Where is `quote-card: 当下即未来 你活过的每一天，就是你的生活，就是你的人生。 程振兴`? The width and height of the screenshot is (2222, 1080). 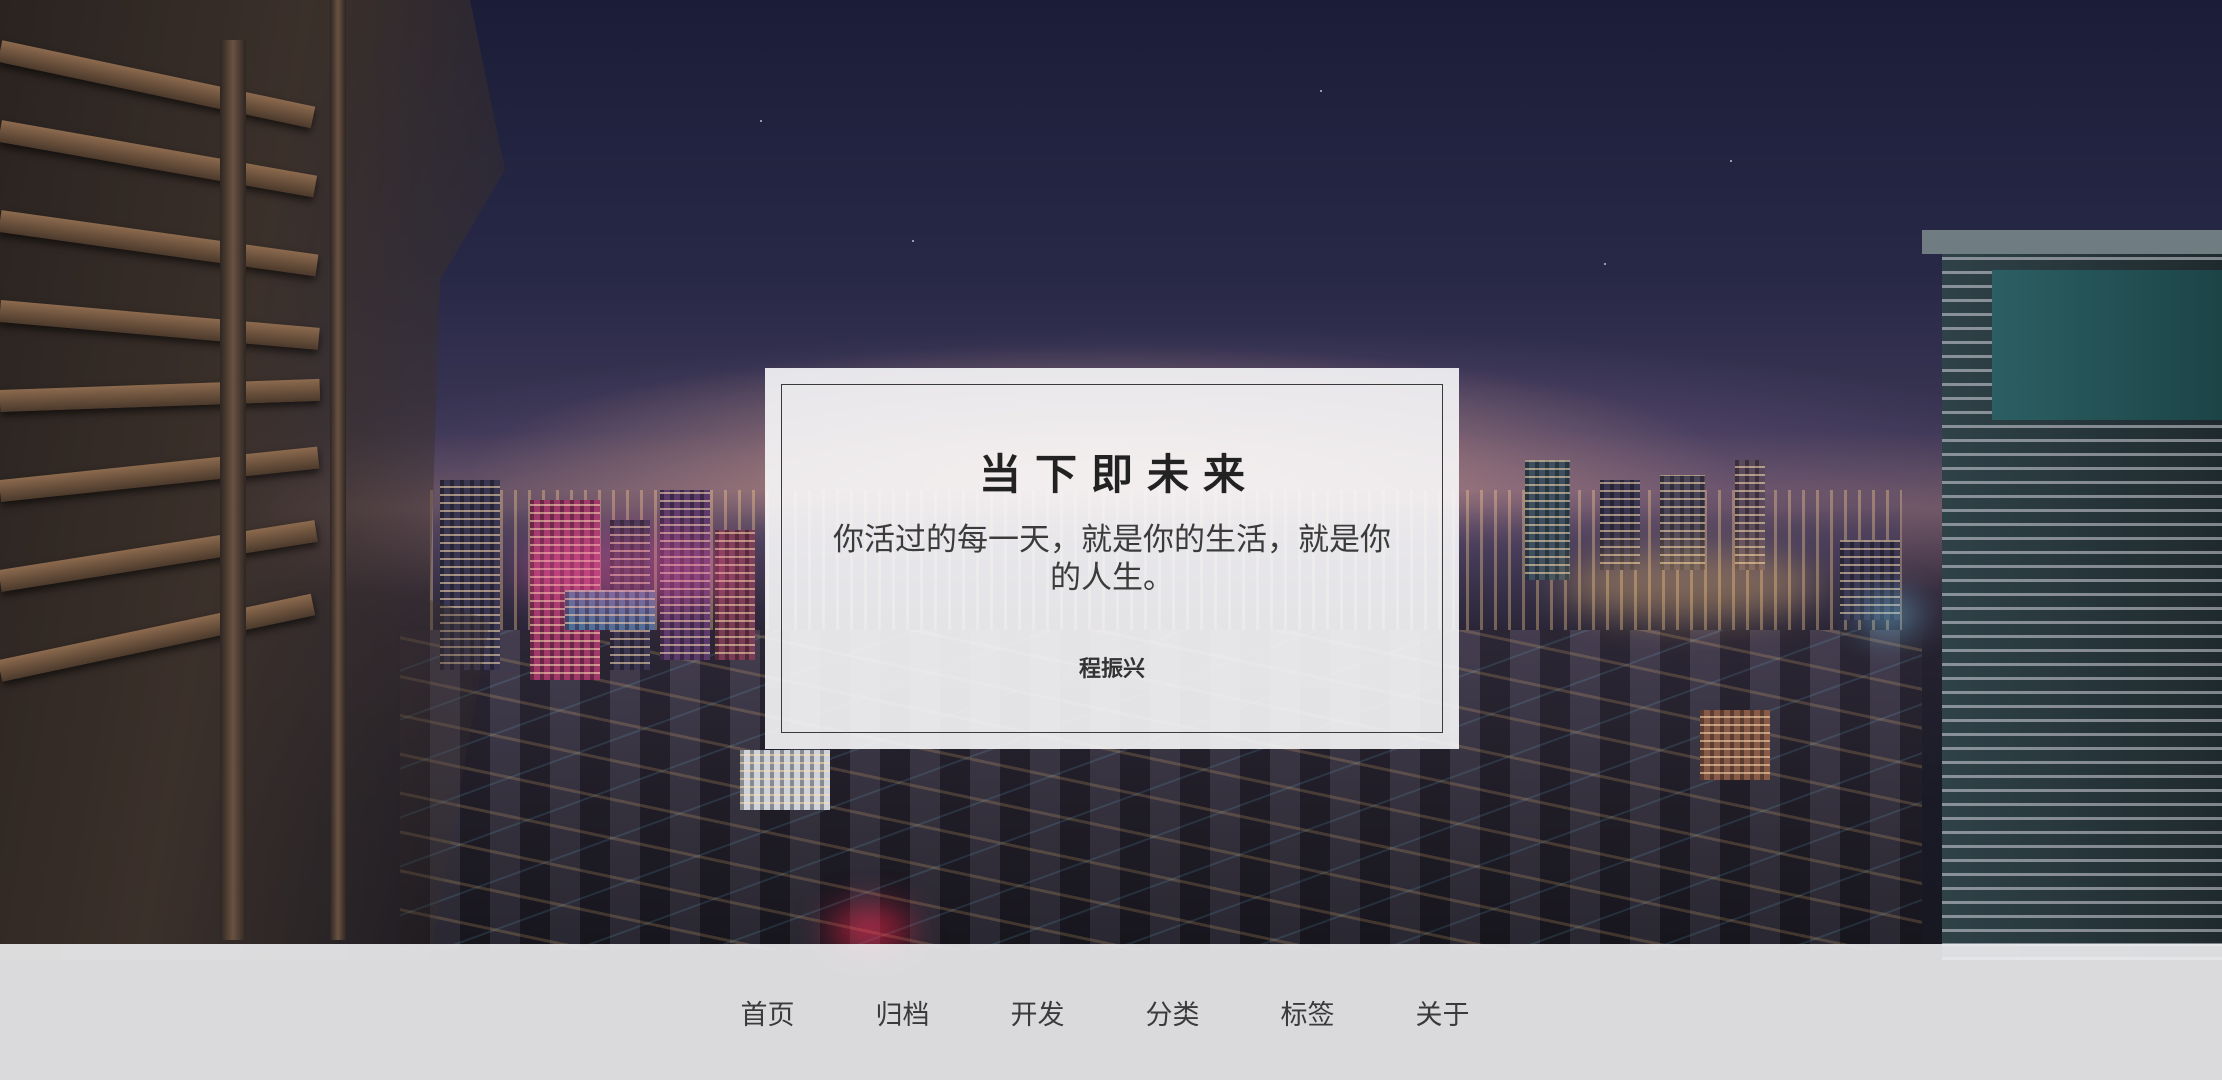
quote-card: 当下即未来 你活过的每一天，就是你的生活，就是你的人生。 程振兴 is located at coordinates (1112, 558).